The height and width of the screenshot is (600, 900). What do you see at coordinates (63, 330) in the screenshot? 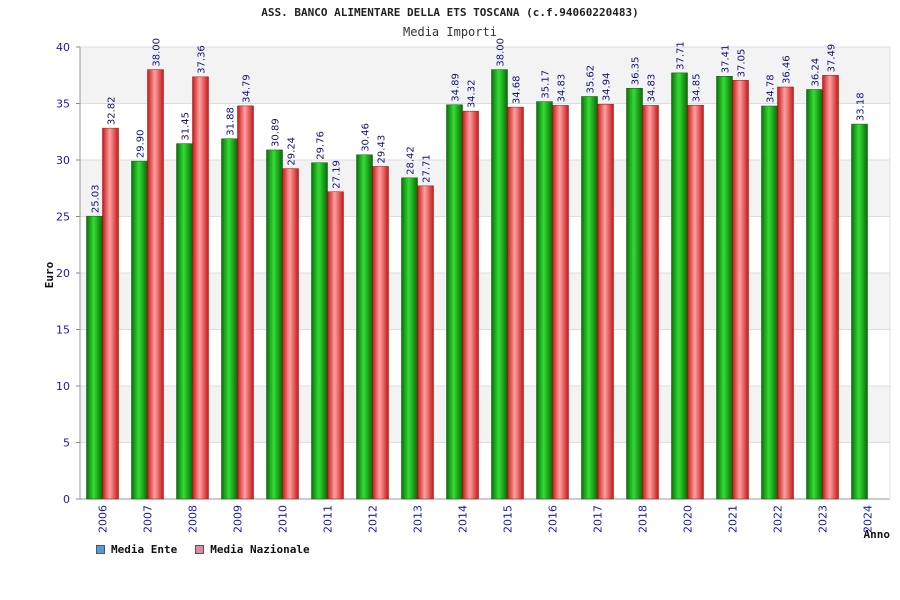
I see `y-tick-label: 15` at bounding box center [63, 330].